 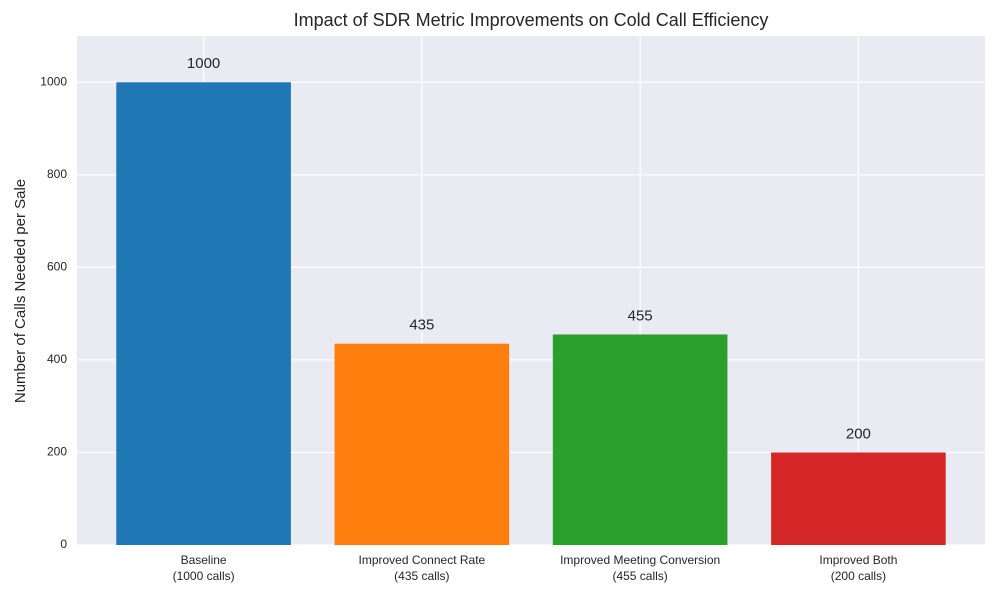 What do you see at coordinates (640, 315) in the screenshot?
I see `value-label: 455` at bounding box center [640, 315].